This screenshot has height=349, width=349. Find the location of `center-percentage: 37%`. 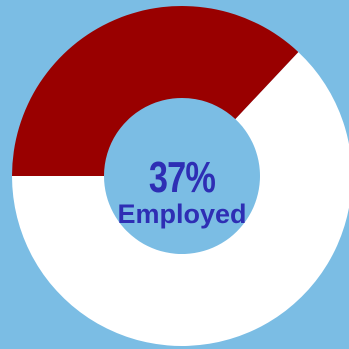

center-percentage: 37% is located at coordinates (182, 177).